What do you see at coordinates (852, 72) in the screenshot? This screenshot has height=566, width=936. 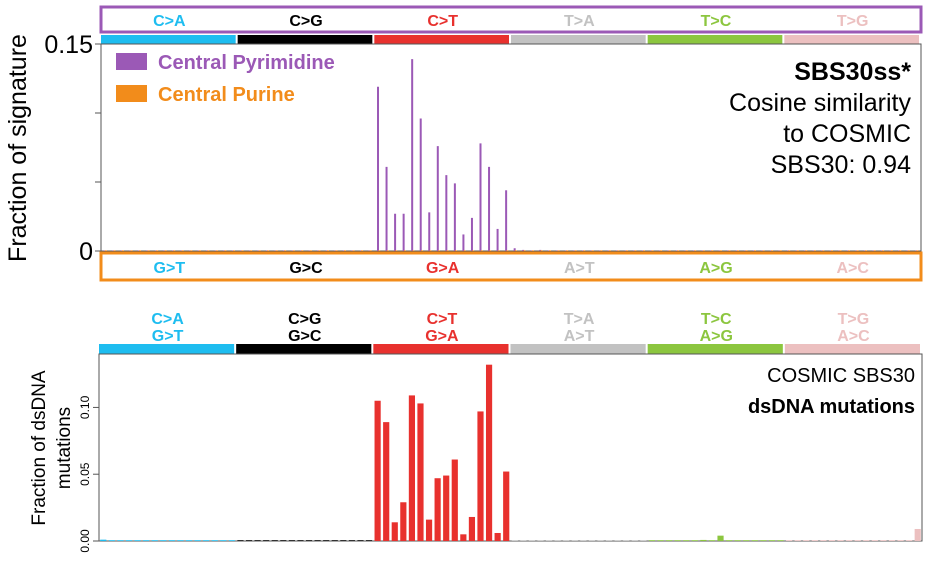 I see `signature-title: SBS30ss*` at bounding box center [852, 72].